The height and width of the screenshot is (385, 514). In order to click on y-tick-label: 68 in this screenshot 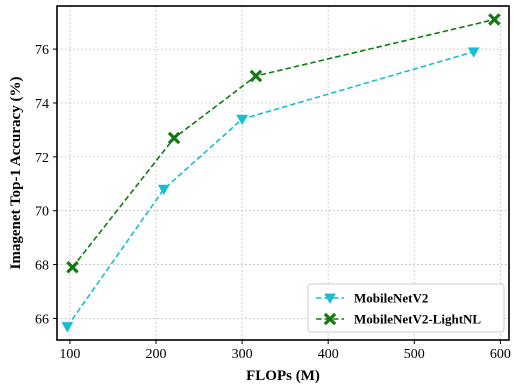, I will do `click(42, 266)`.